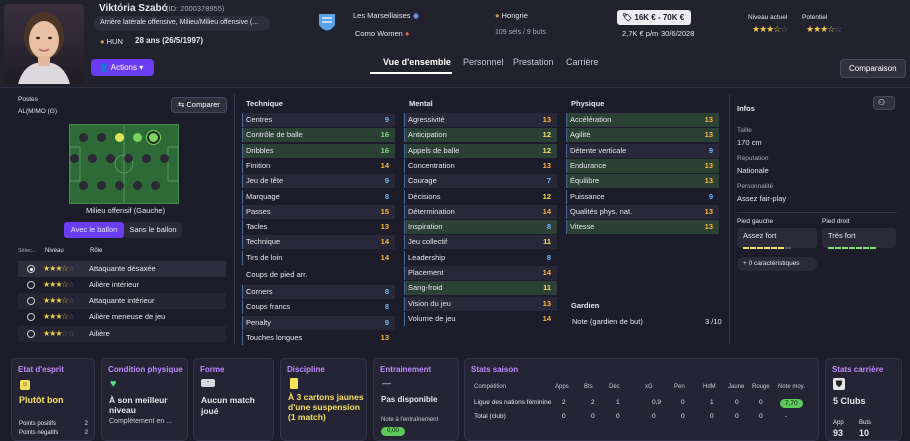 The image size is (910, 441). Describe the element at coordinates (382, 33) in the screenshot. I see `club2-row: Como Women ●` at that location.